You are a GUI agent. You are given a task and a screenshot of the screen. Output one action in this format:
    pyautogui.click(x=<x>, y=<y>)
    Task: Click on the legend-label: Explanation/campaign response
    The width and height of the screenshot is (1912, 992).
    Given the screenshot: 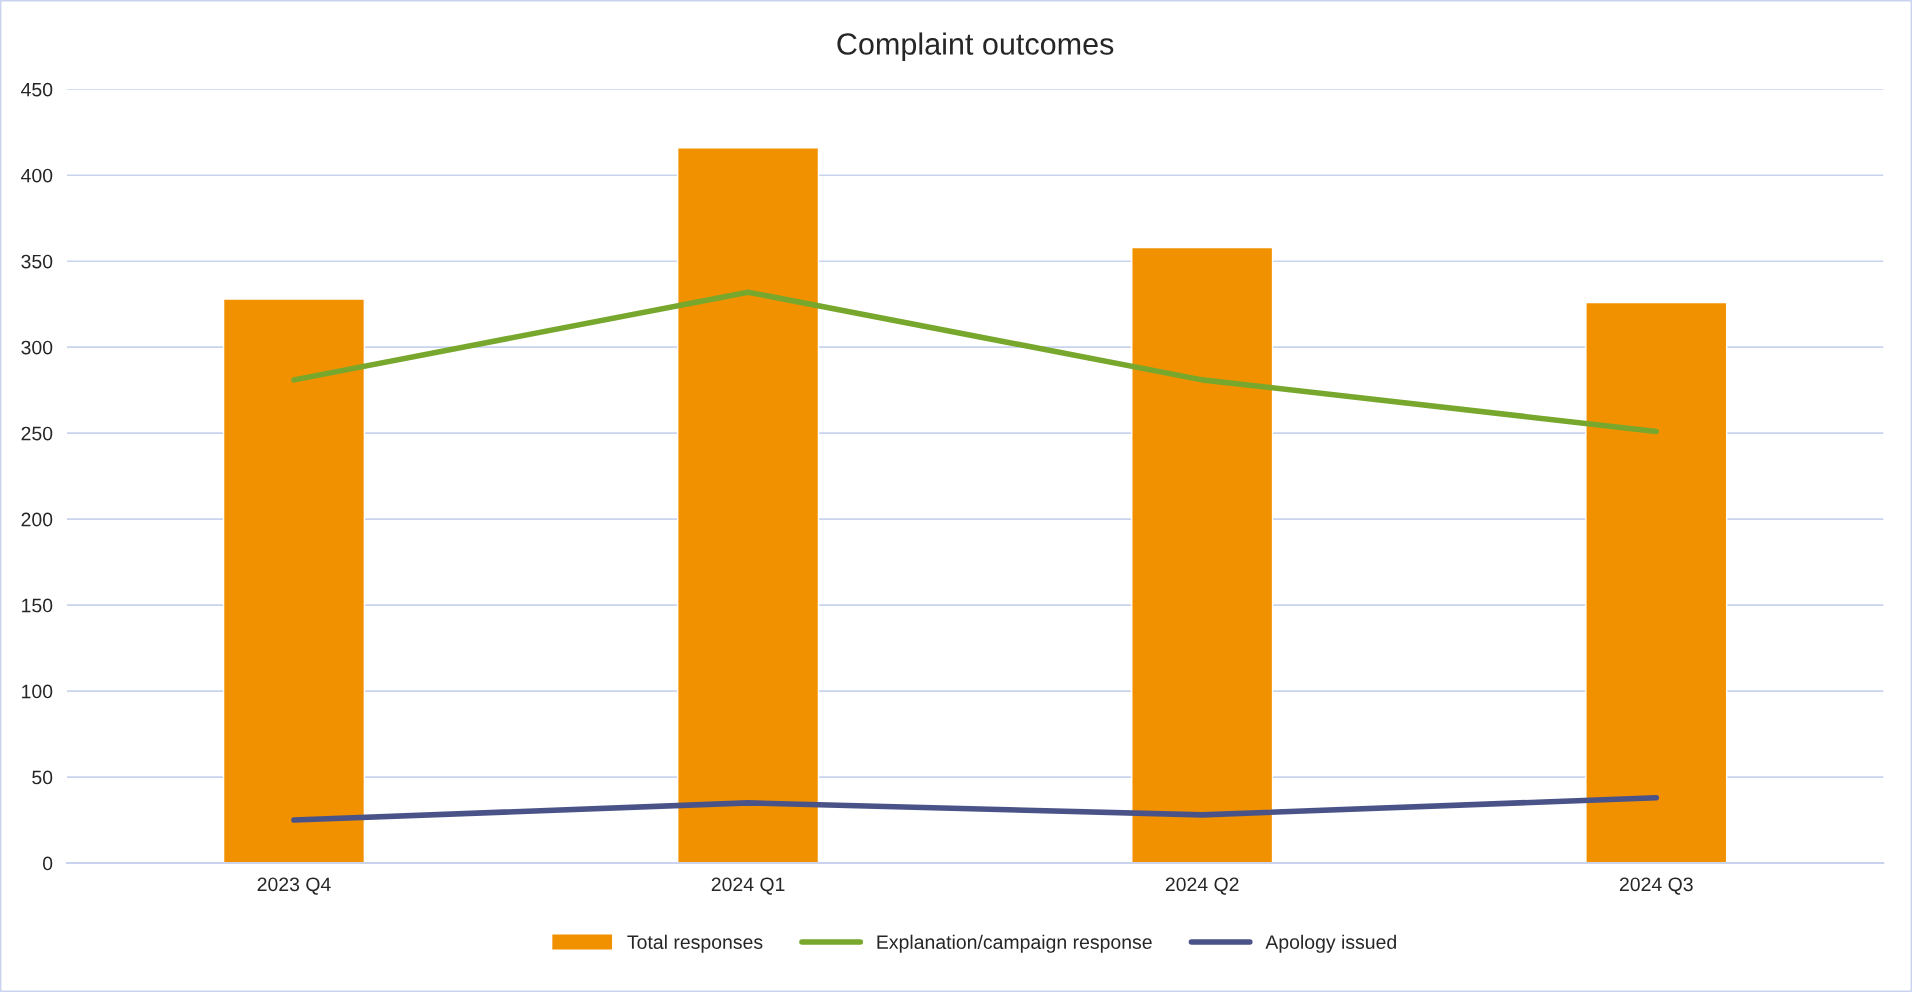 What is the action you would take?
    pyautogui.click(x=1014, y=943)
    